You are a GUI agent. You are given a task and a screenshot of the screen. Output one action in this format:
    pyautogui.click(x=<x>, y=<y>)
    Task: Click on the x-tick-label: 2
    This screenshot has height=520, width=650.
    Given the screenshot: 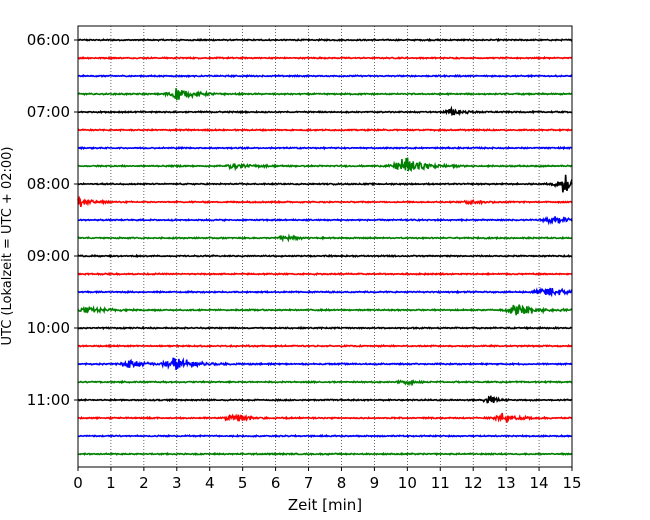 What is the action you would take?
    pyautogui.click(x=144, y=483)
    